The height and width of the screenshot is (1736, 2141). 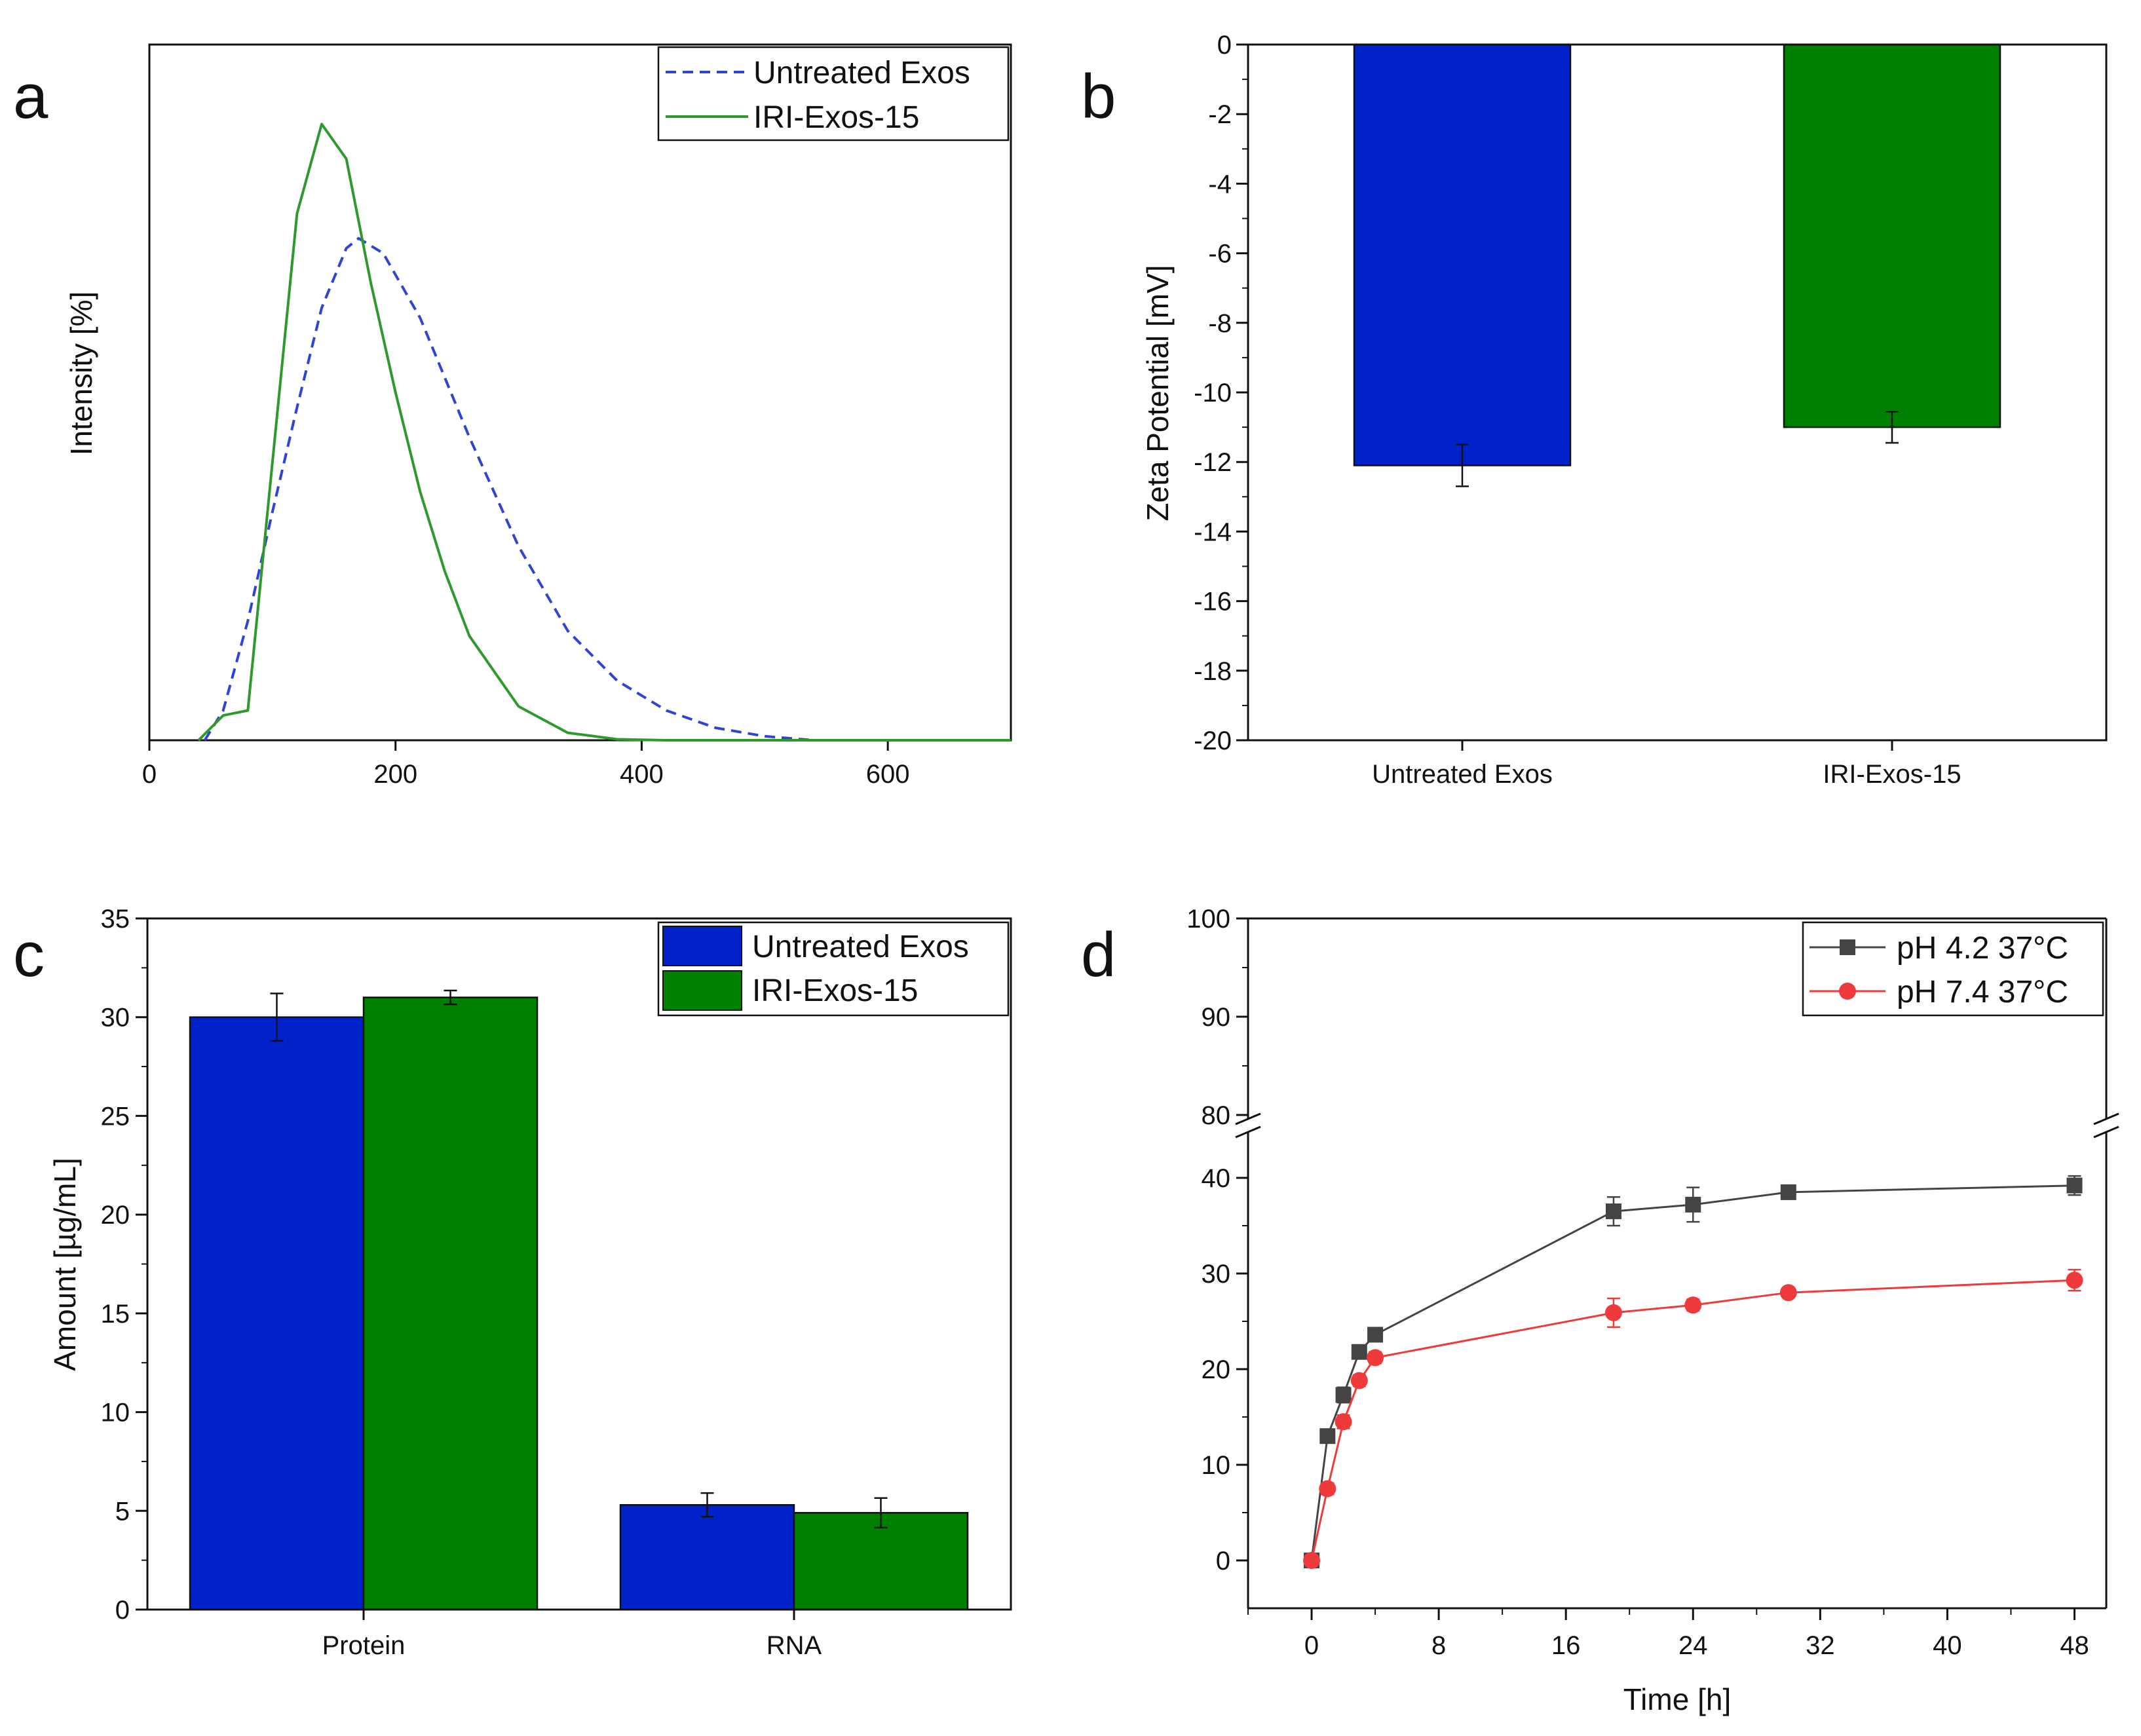 I want to click on y-tick-label-25: 25, so click(x=115, y=1116).